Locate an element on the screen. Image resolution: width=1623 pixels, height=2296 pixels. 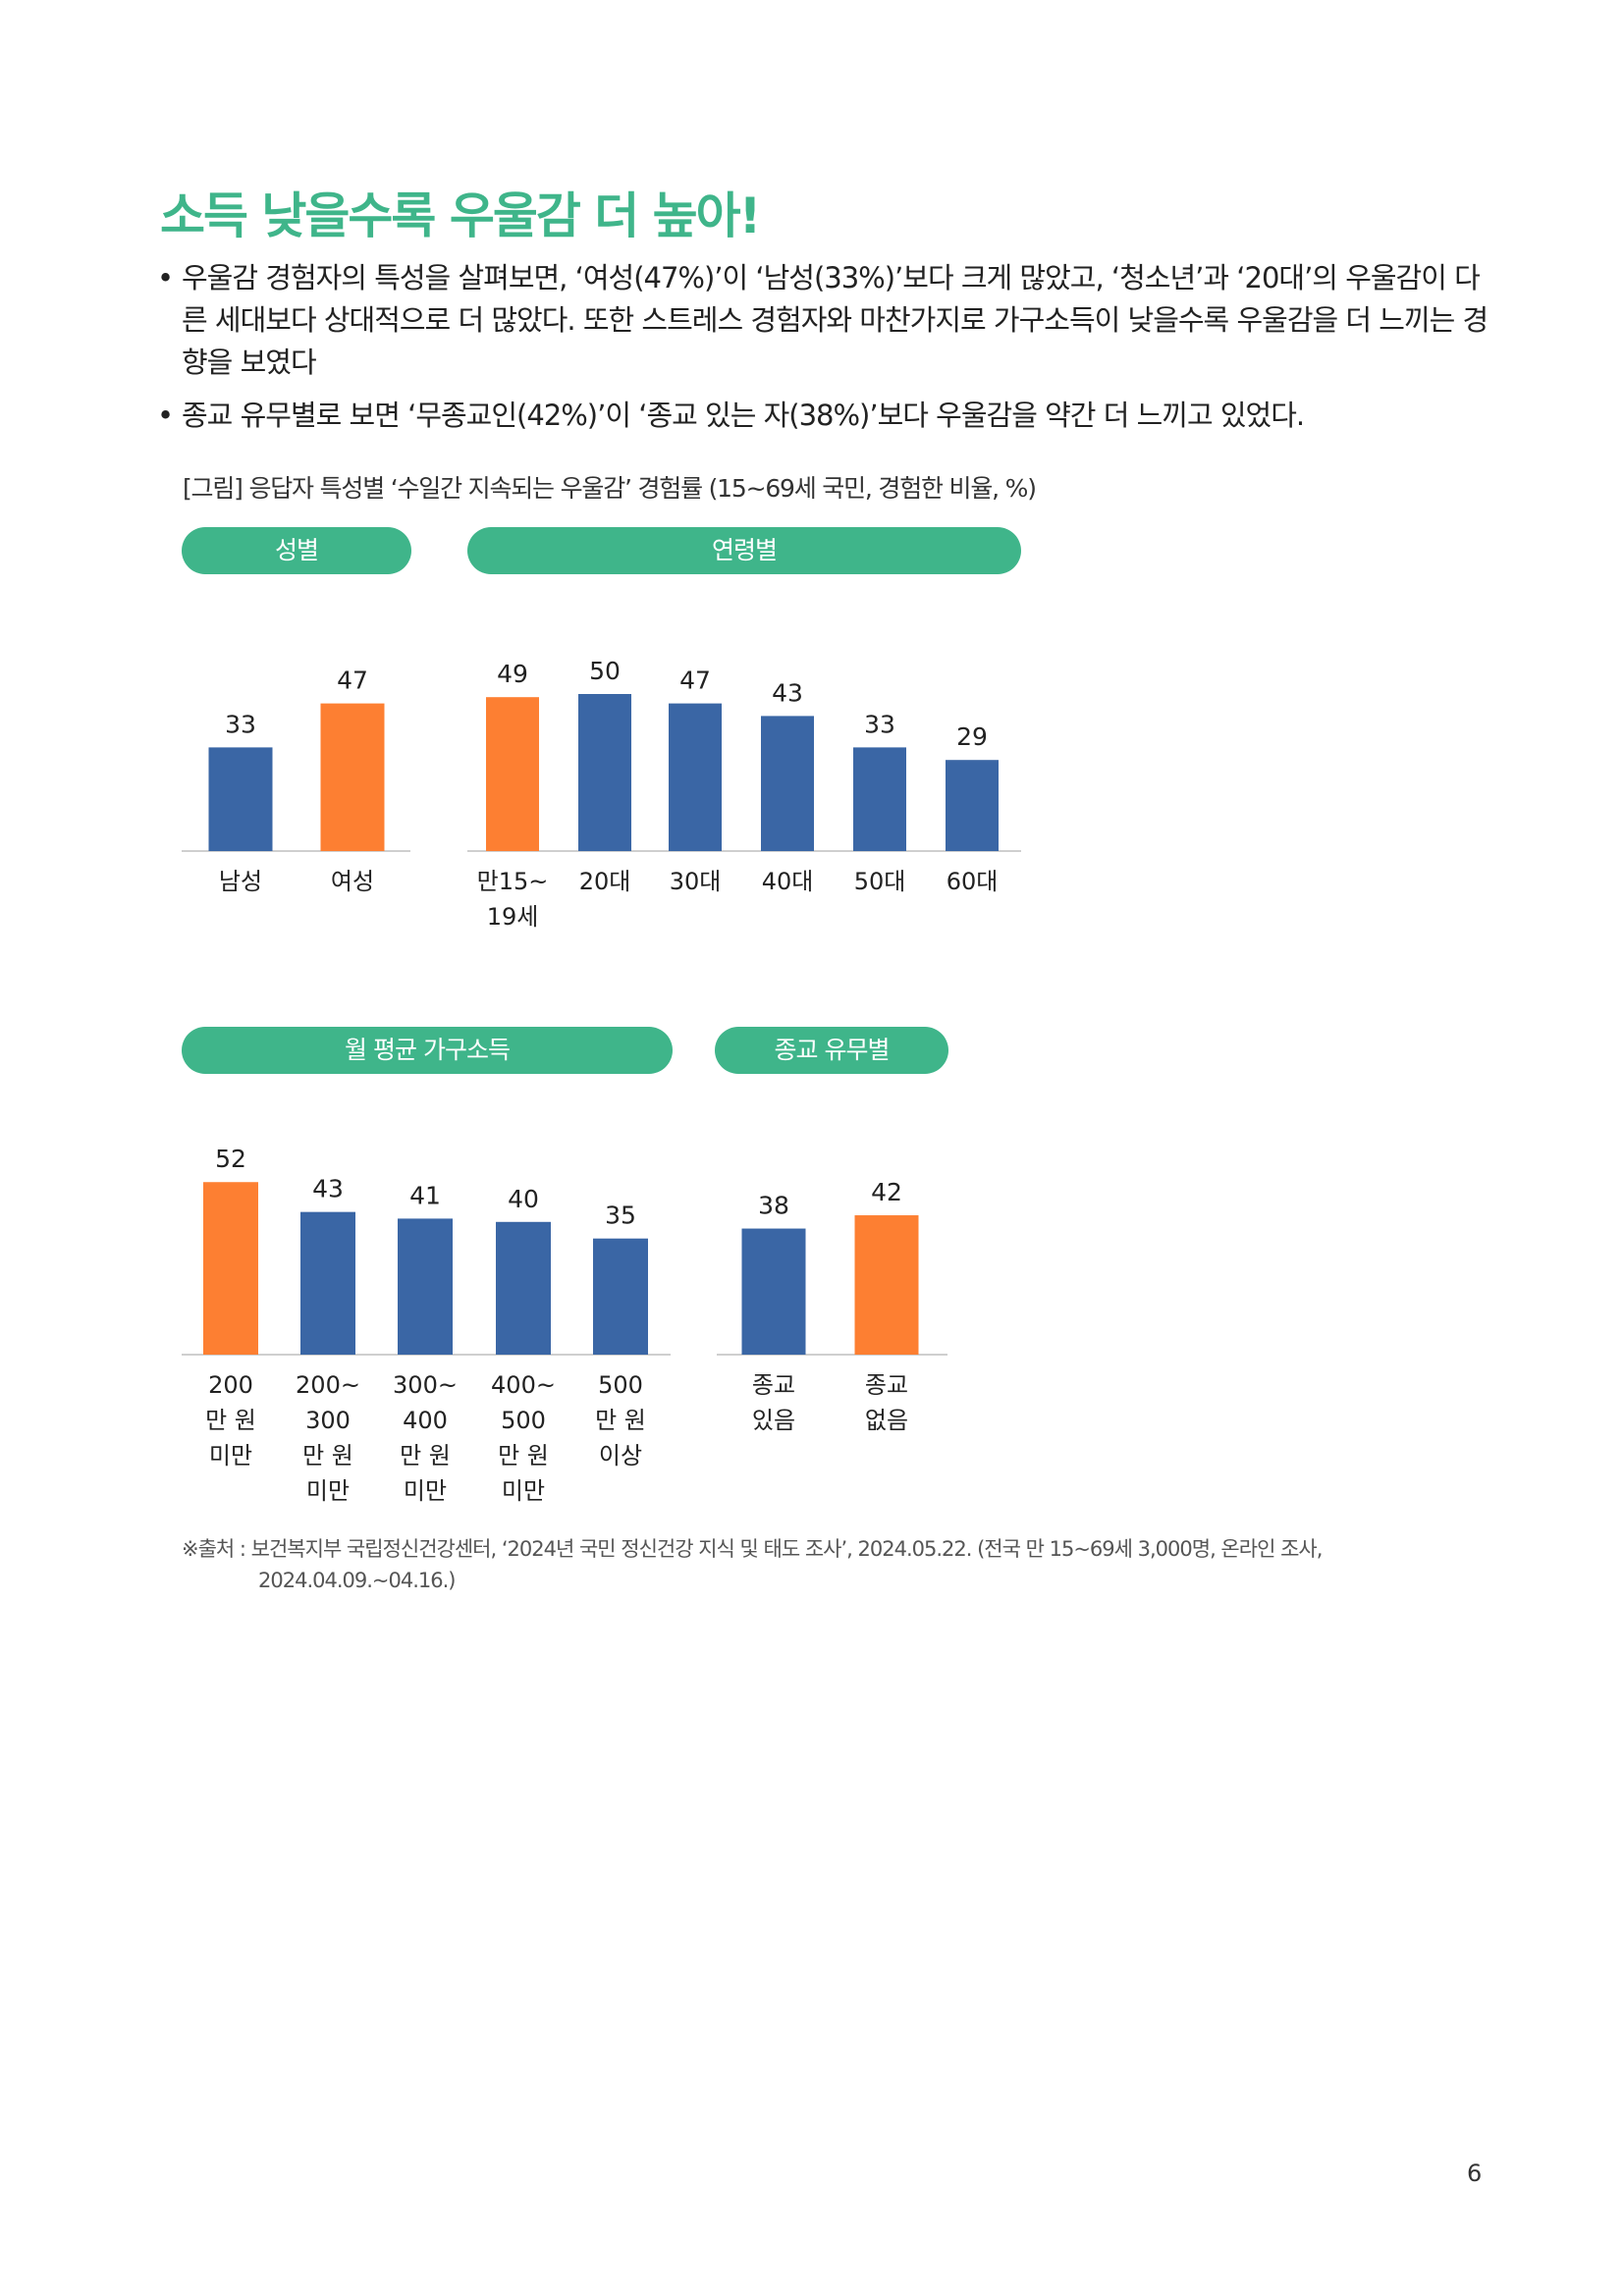
category-label: 종교 없음 is located at coordinates (886, 1402).